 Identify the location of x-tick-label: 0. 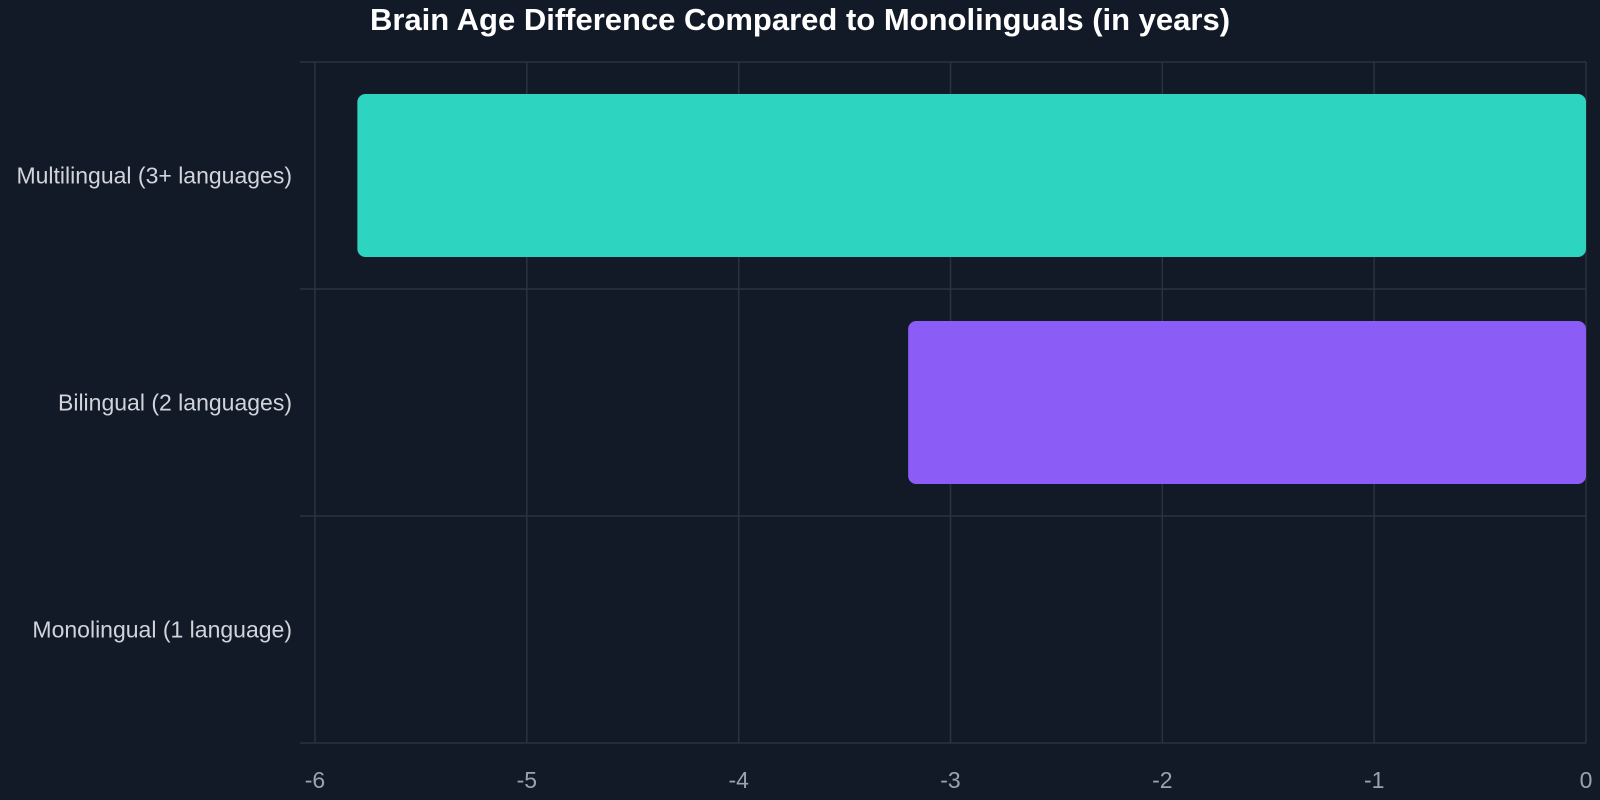
(1586, 780).